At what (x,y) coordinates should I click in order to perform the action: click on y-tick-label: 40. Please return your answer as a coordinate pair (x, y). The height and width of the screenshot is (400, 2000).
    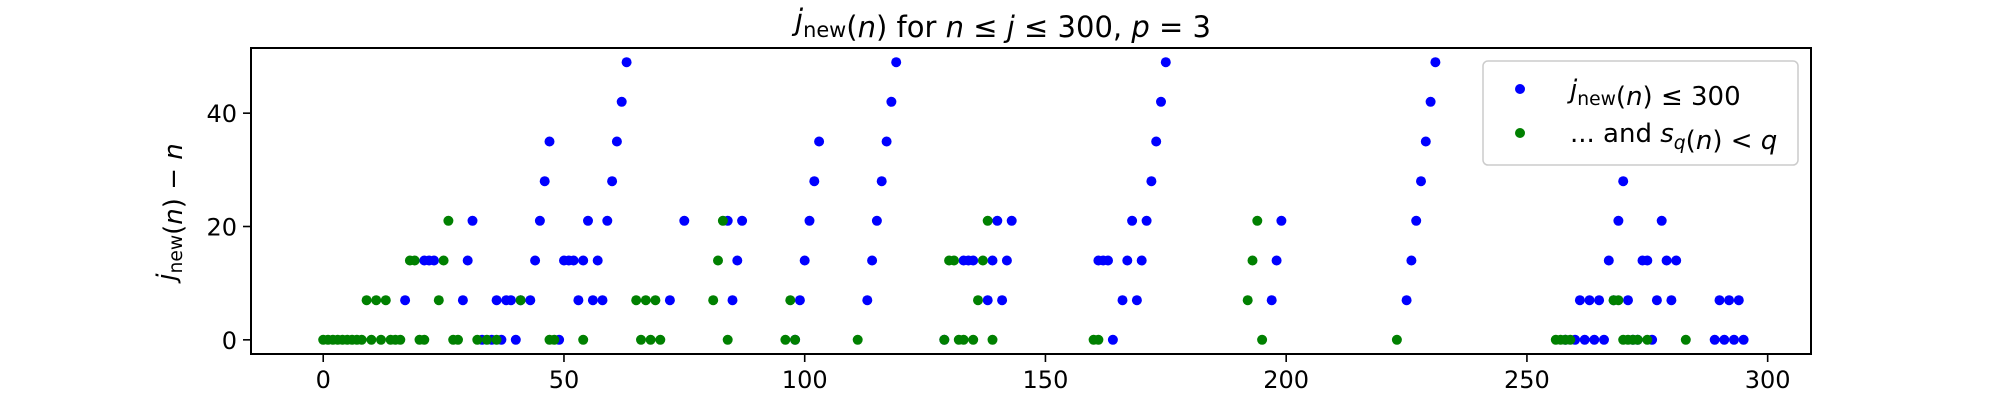
    Looking at the image, I should click on (221, 114).